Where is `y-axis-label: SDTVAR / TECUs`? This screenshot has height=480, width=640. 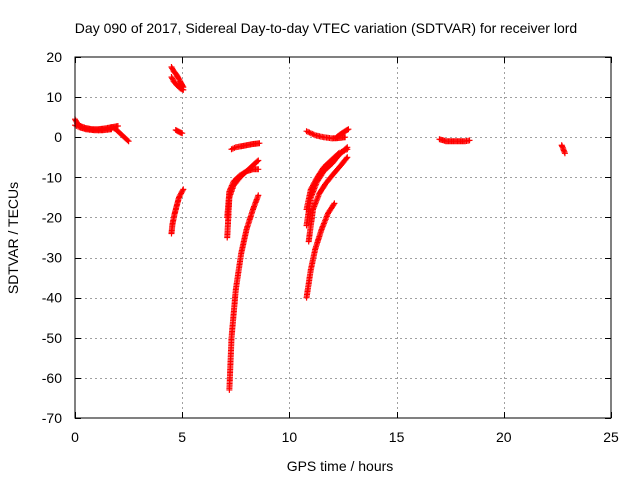 y-axis-label: SDTVAR / TECUs is located at coordinates (13, 238).